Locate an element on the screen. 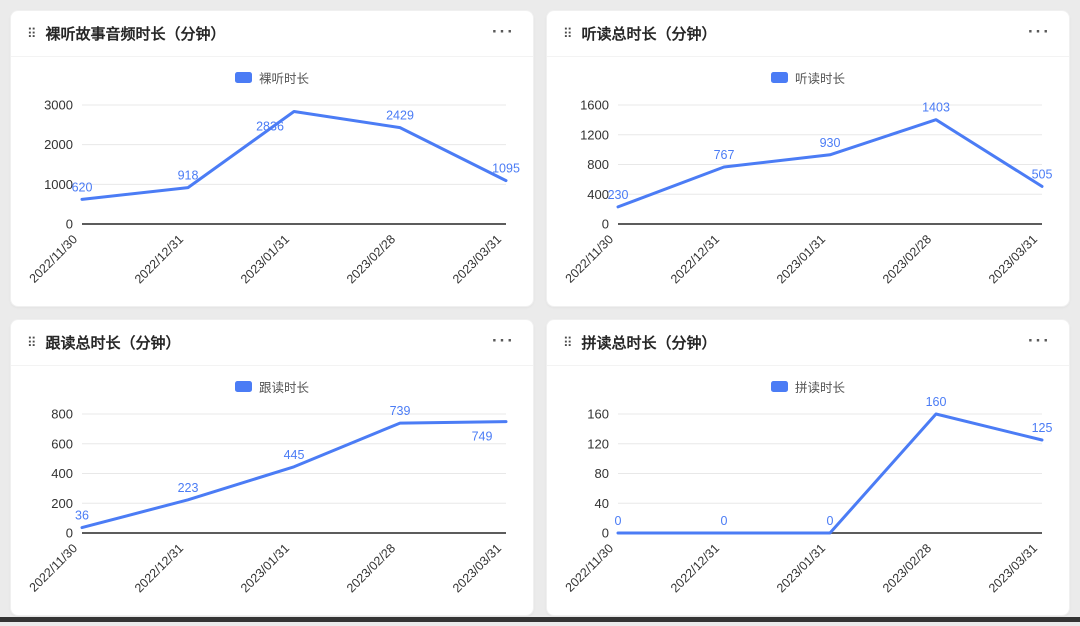 This screenshot has height=626, width=1080. chart-legend: 跟读时长 is located at coordinates (272, 386).